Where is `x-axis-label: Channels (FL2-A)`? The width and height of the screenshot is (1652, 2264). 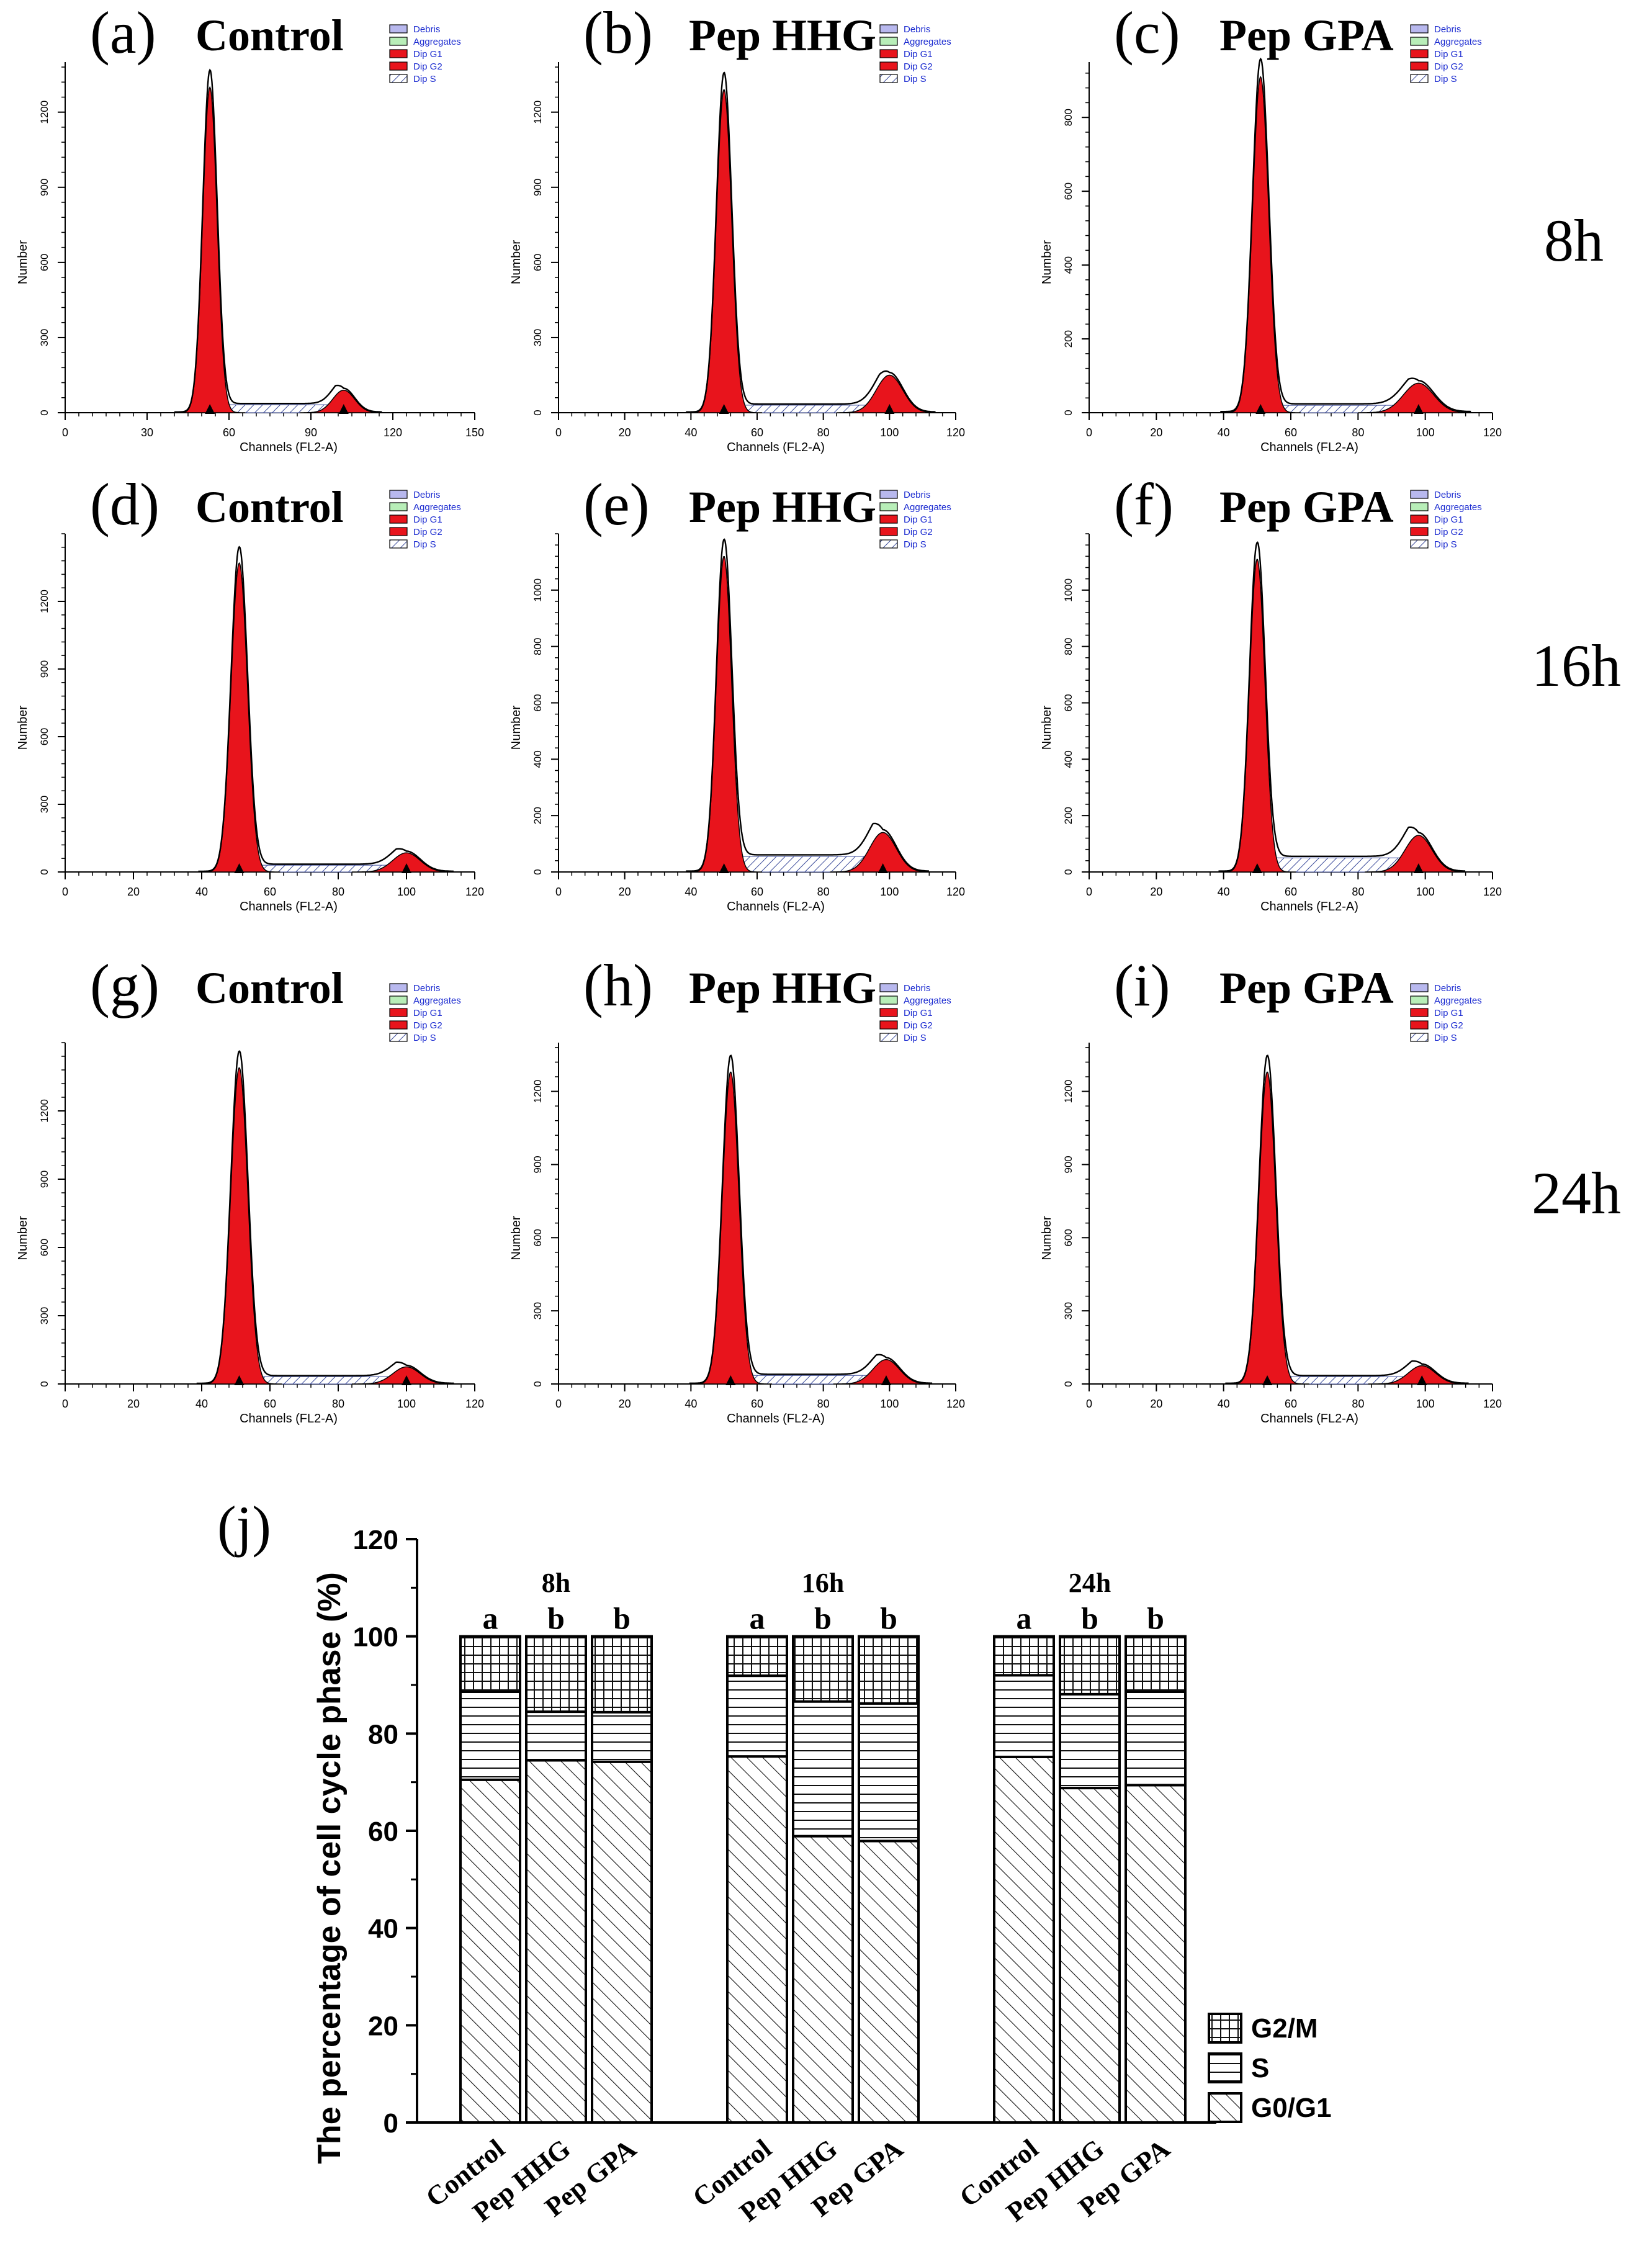 x-axis-label: Channels (FL2-A) is located at coordinates (289, 907).